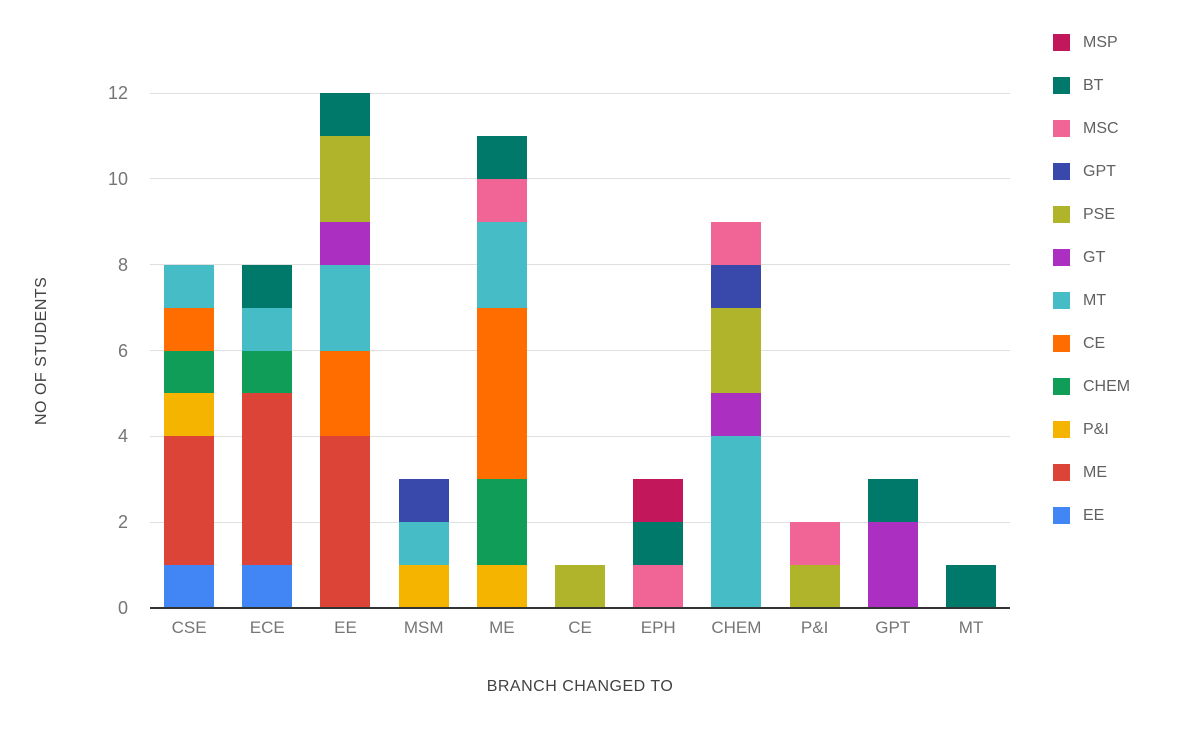 Image resolution: width=1200 pixels, height=742 pixels. I want to click on stacked-bar-CSE, so click(189, 436).